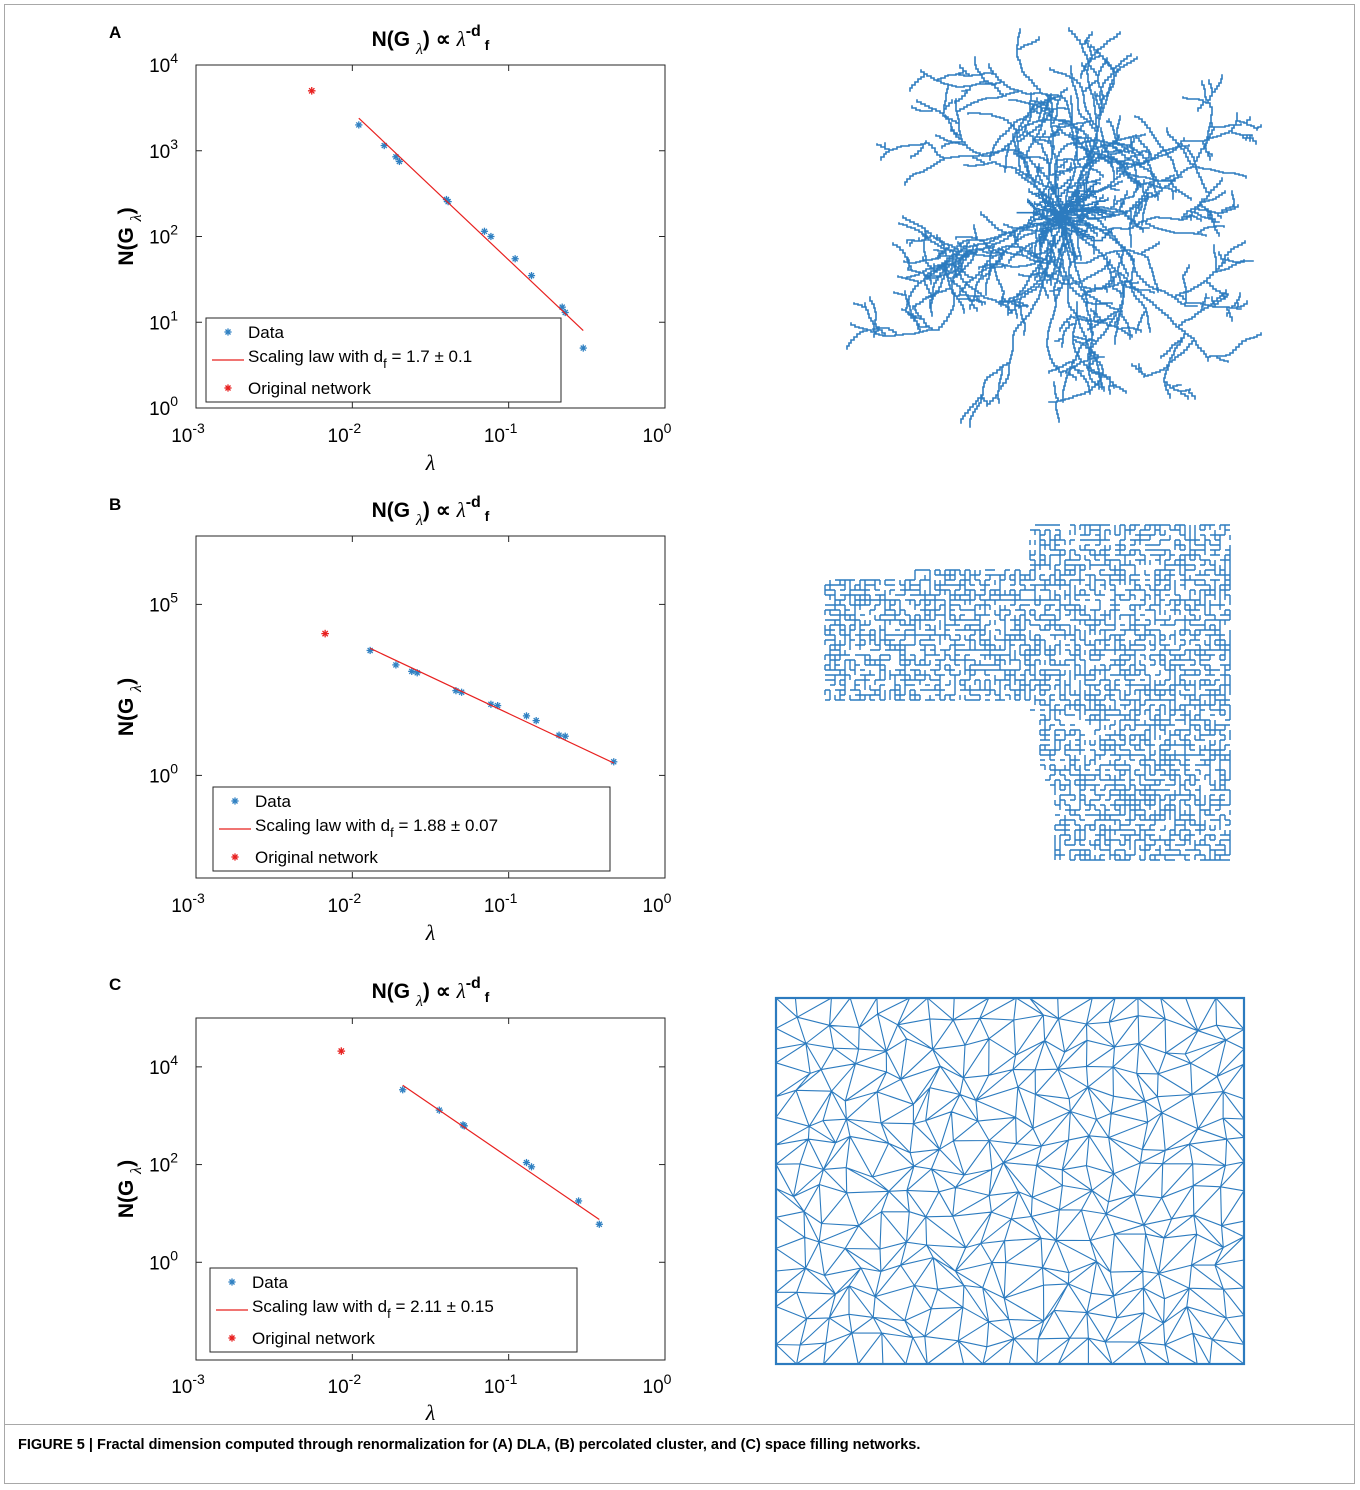 This screenshot has height=1490, width=1360. I want to click on panel-label-c: C, so click(115, 984).